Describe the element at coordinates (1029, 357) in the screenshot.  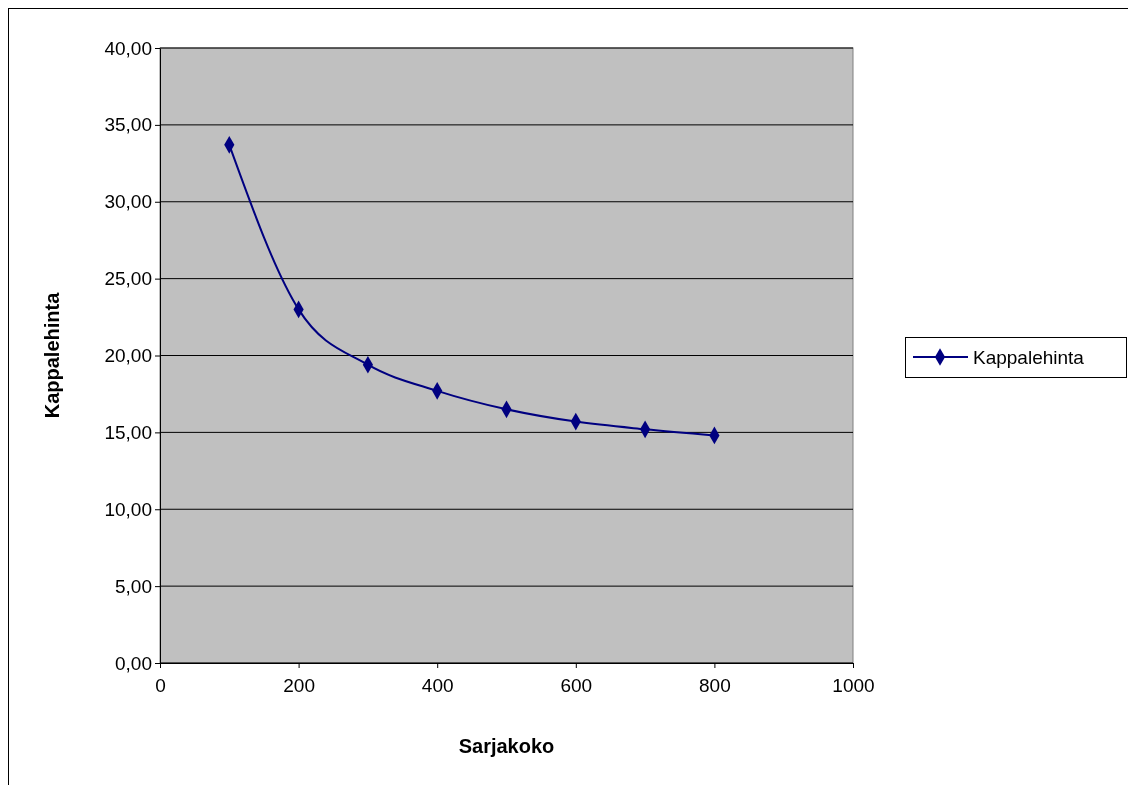
I see `legend-label: Kappalehinta` at that location.